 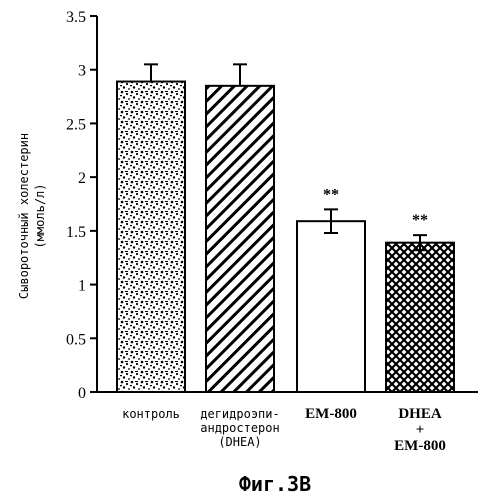 I want to click on y-tick-label: 3, so click(x=82, y=71).